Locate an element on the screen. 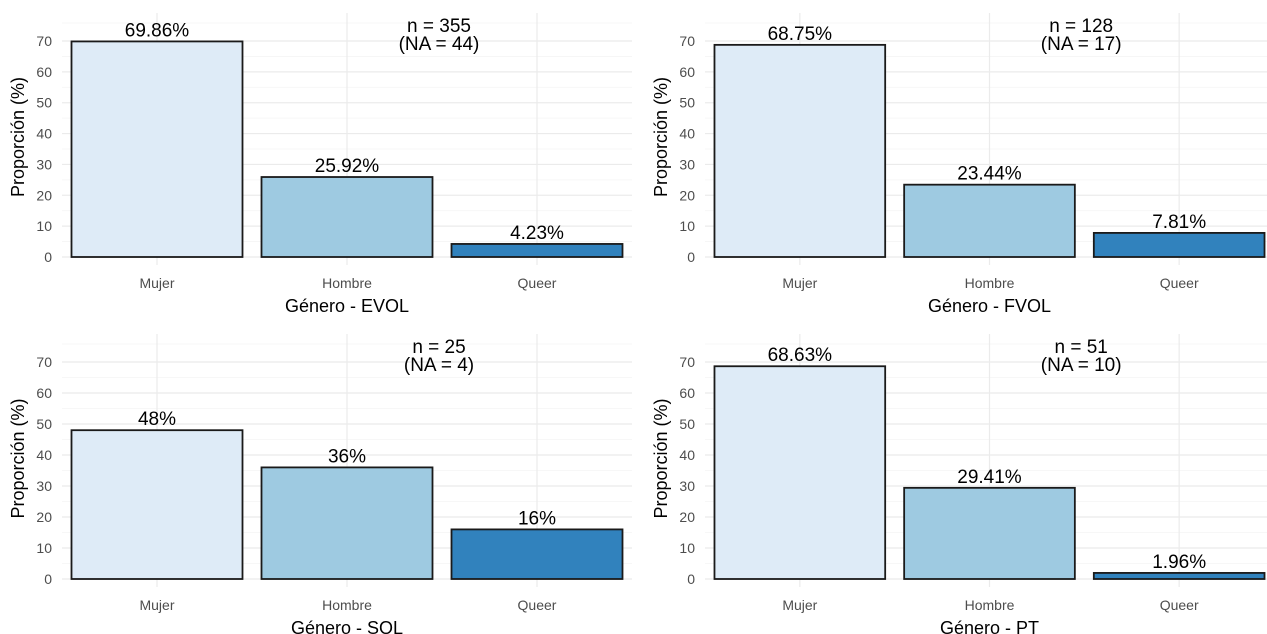  na-count-label: (NA = 44) is located at coordinates (439, 44).